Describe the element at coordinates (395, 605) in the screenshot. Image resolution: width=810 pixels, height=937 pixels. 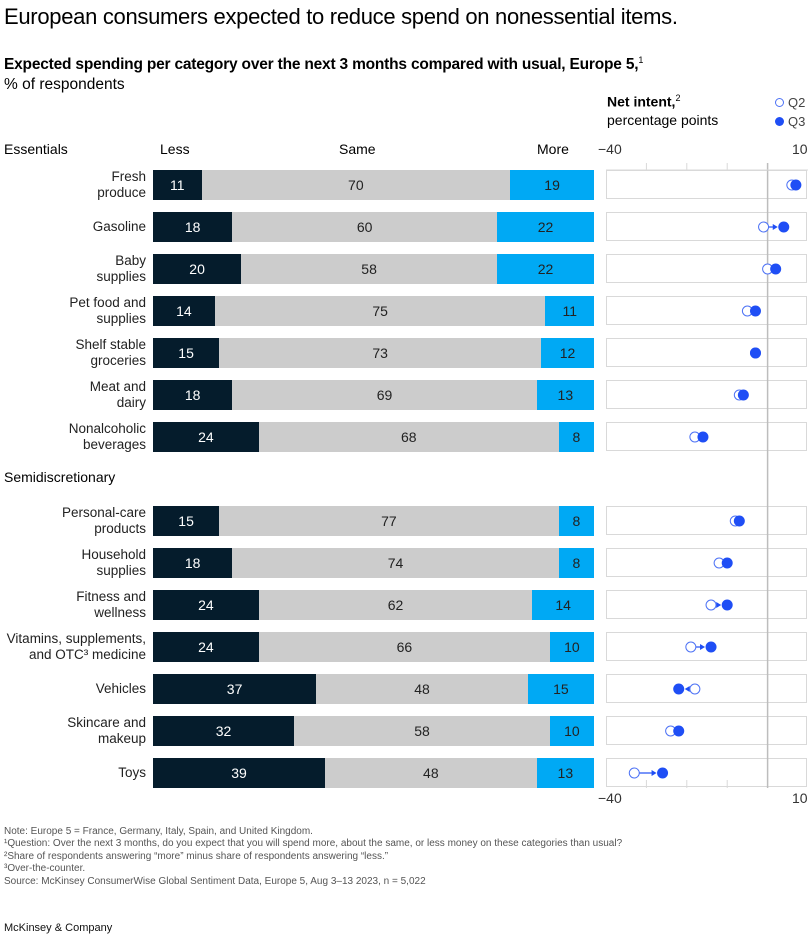
I see `bar-segment-same: 62` at that location.